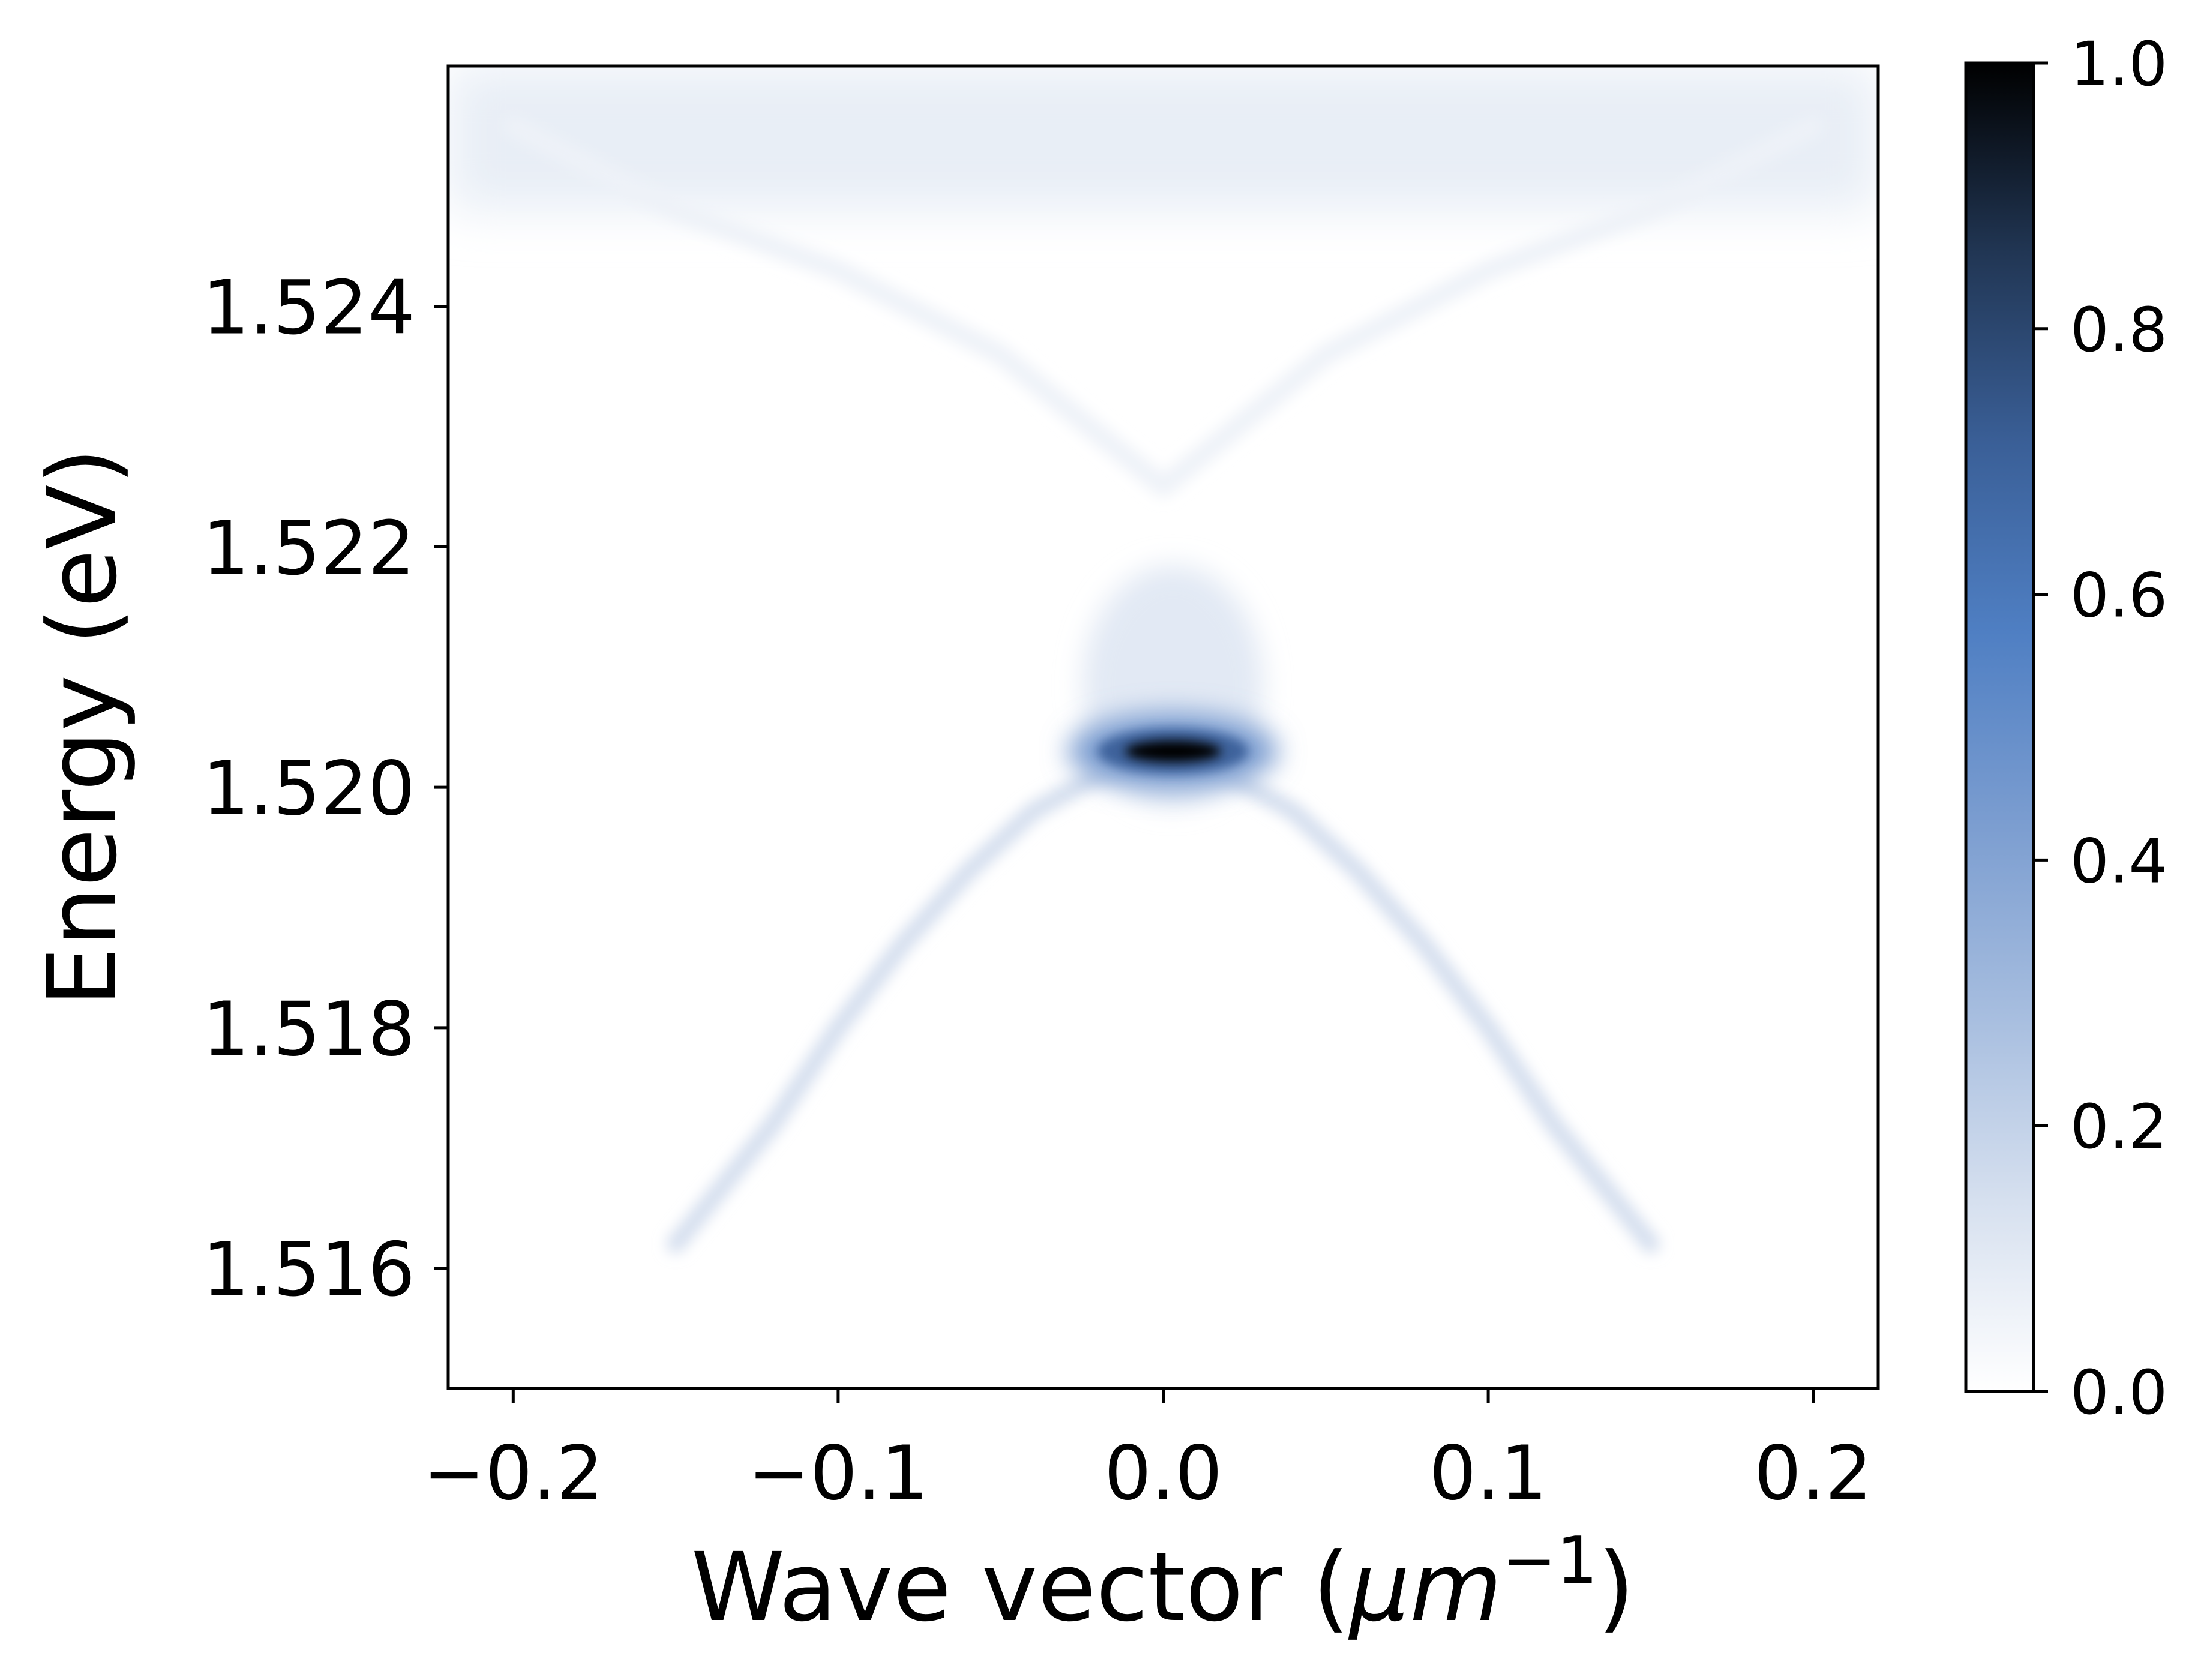 The height and width of the screenshot is (1680, 2210). What do you see at coordinates (2065, 729) in the screenshot?
I see `colorbar: 0.0 0.2 0.4 0.6 0.8 1.0` at bounding box center [2065, 729].